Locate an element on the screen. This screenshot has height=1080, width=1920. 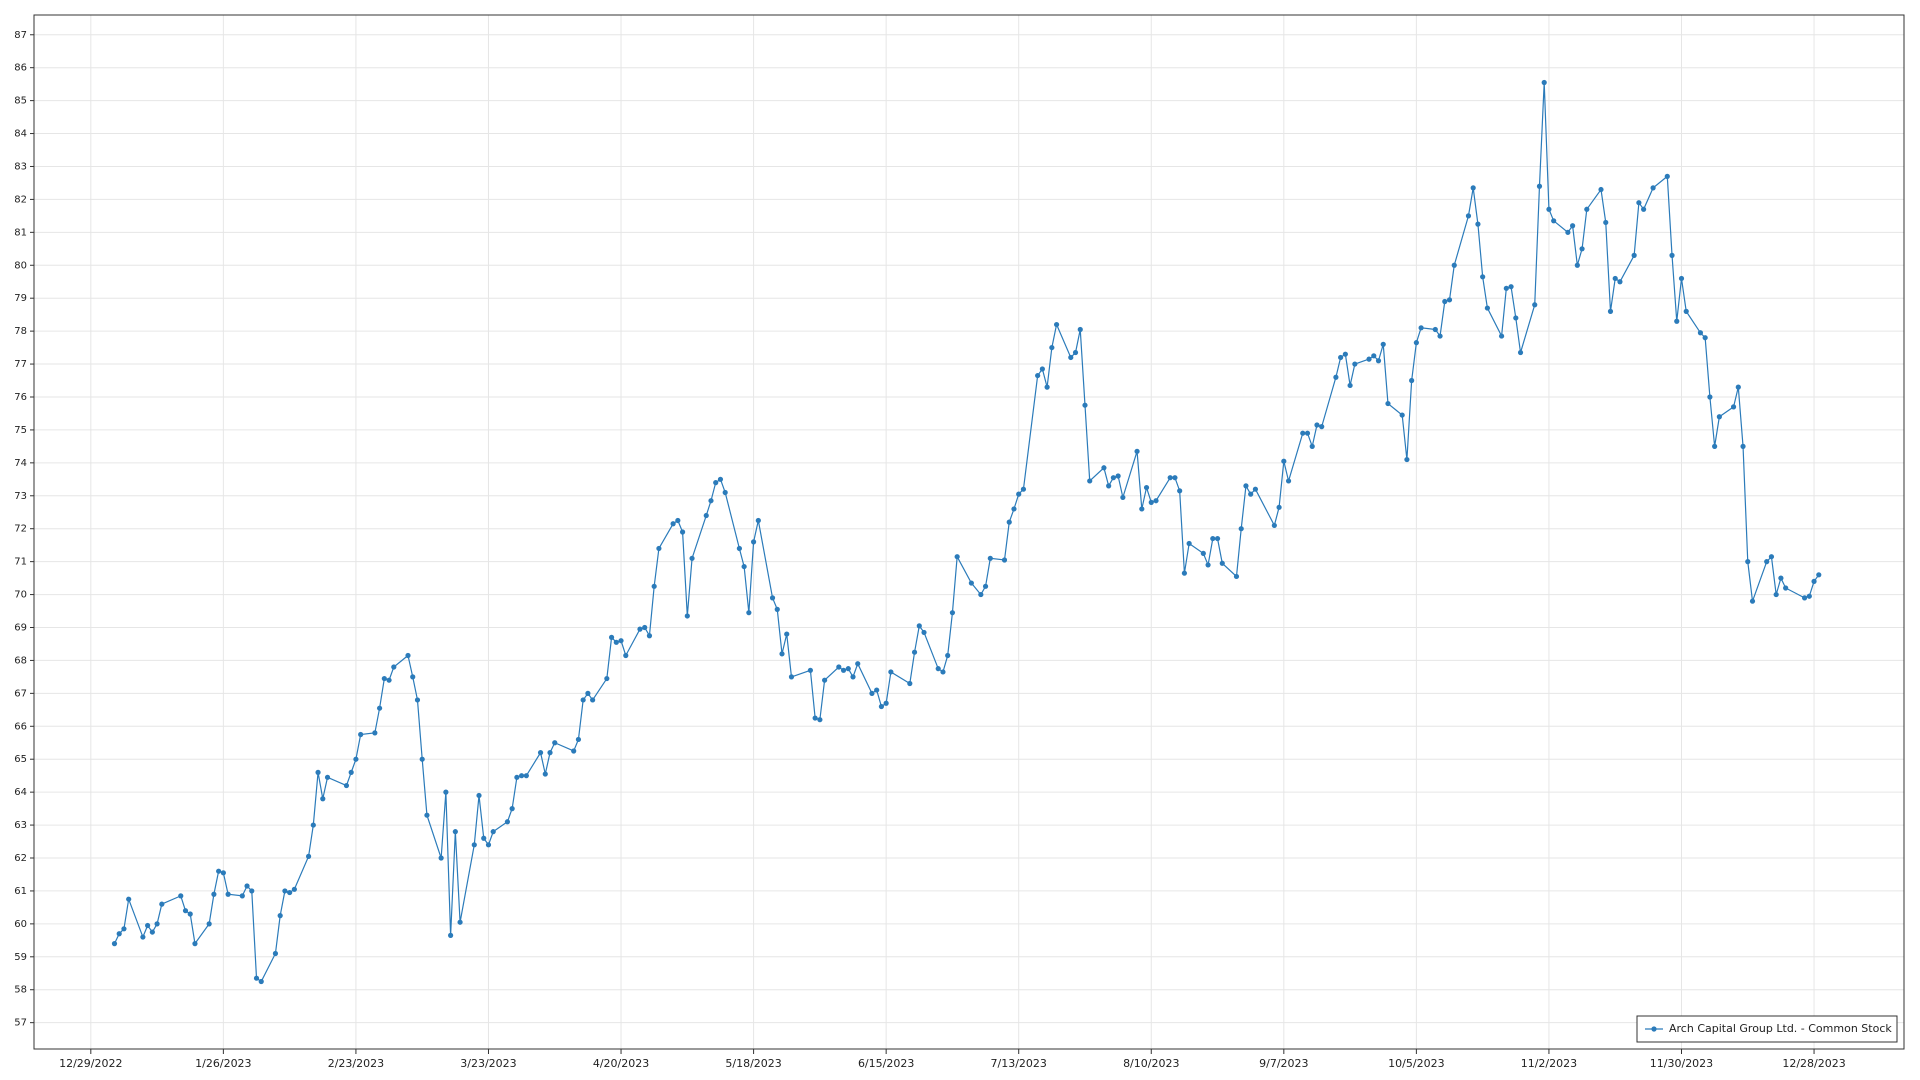
y-tick-label: 61 is located at coordinates (20, 891).